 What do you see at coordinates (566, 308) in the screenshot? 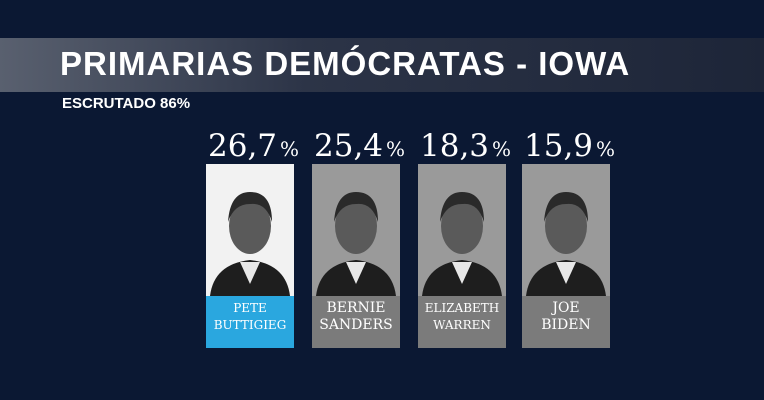
I see `name-line: JOE` at bounding box center [566, 308].